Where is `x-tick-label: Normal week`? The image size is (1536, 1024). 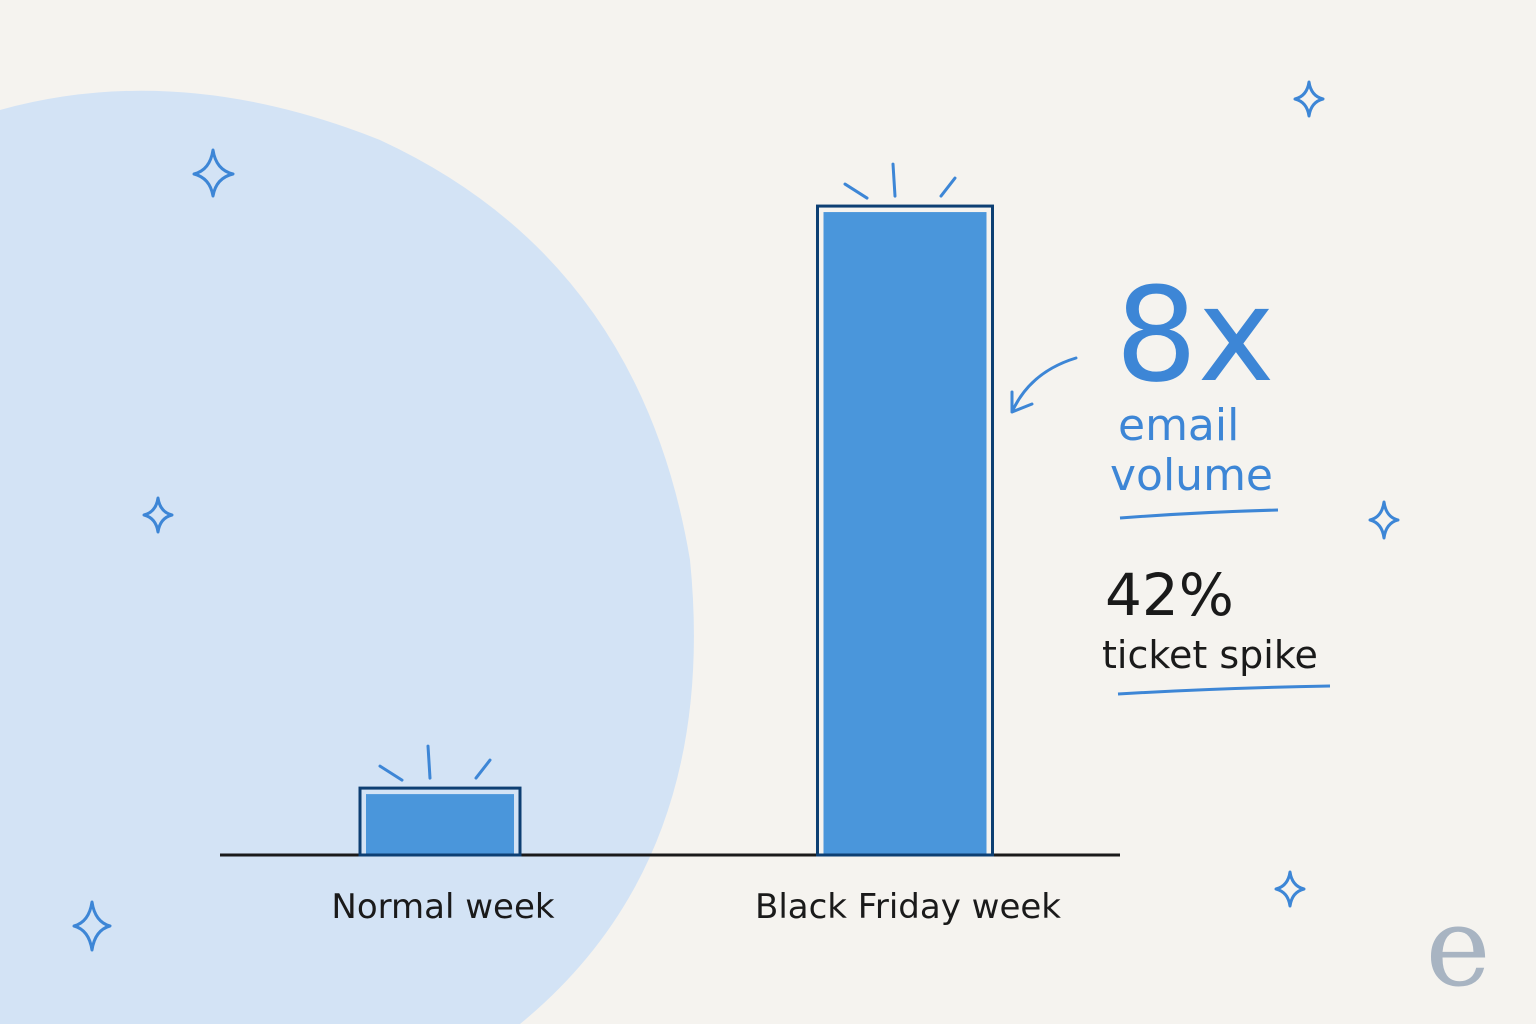 x-tick-label: Normal week is located at coordinates (442, 907).